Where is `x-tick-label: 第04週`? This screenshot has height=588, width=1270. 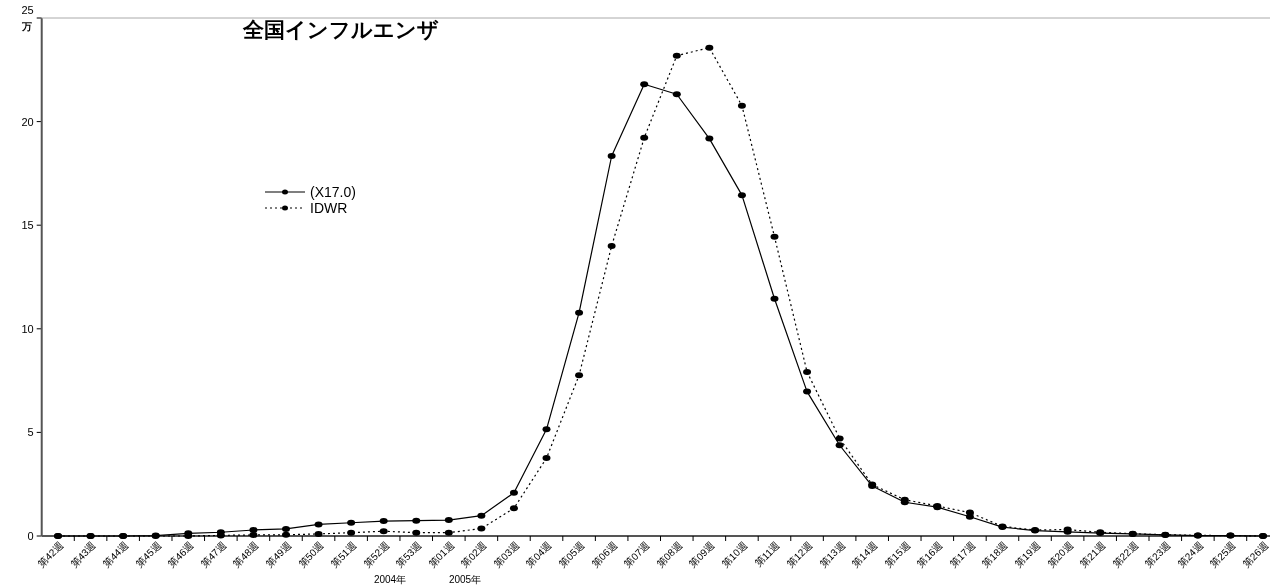
x-tick-label: 第04週 is located at coordinates (539, 554).